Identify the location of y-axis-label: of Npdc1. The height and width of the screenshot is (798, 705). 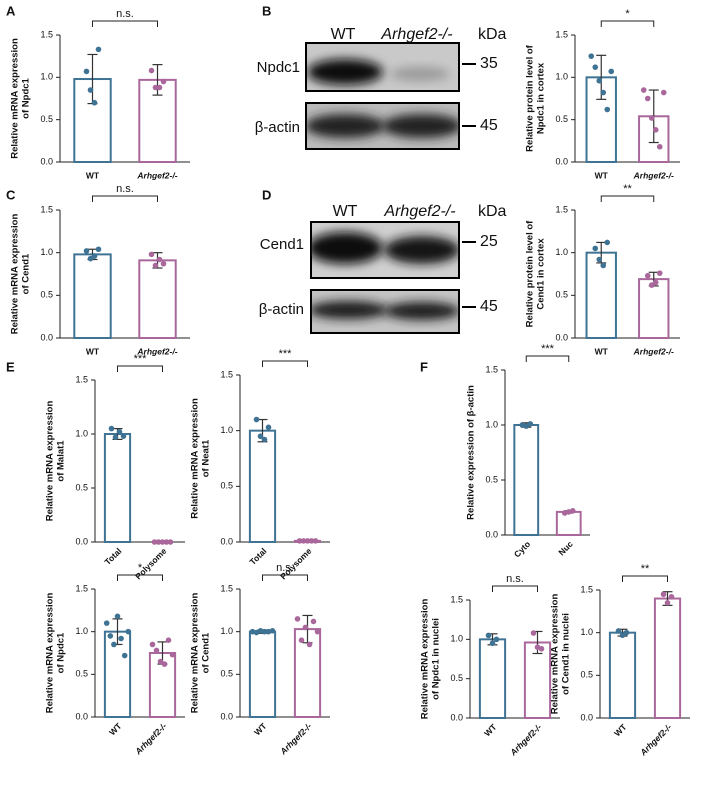
(61, 652).